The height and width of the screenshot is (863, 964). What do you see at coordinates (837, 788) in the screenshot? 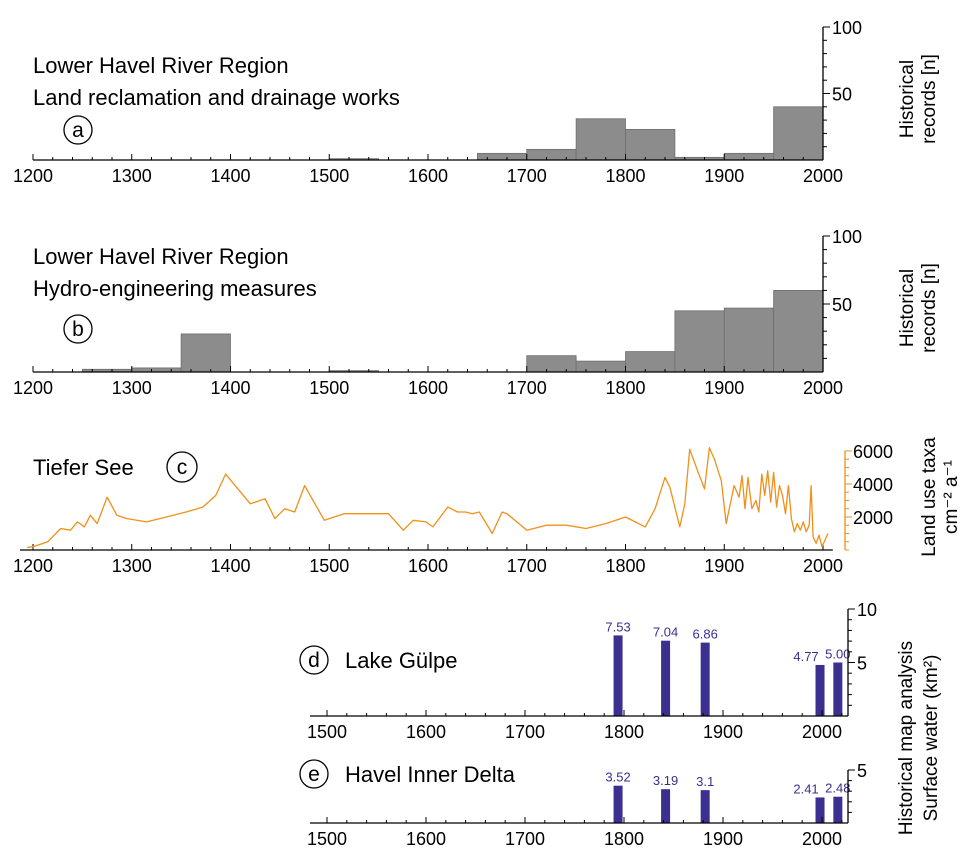
I see `data-label: 2.48` at bounding box center [837, 788].